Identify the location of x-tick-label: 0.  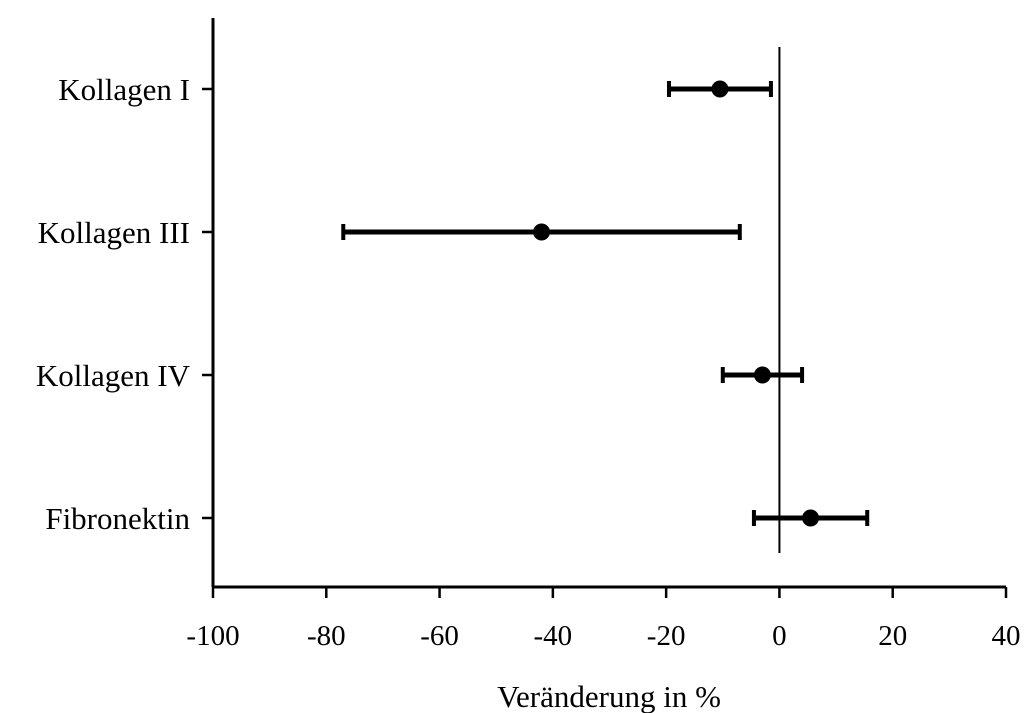
(779, 636).